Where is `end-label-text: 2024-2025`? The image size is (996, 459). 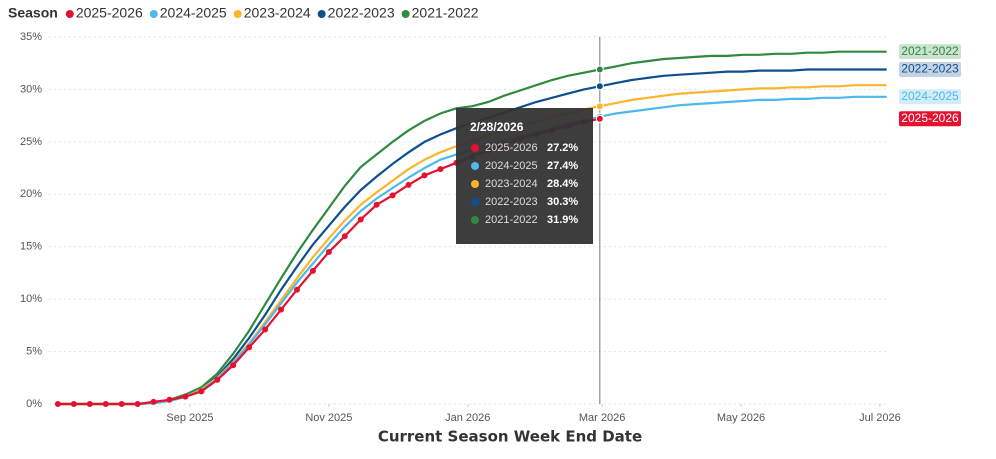
end-label-text: 2024-2025 is located at coordinates (930, 96).